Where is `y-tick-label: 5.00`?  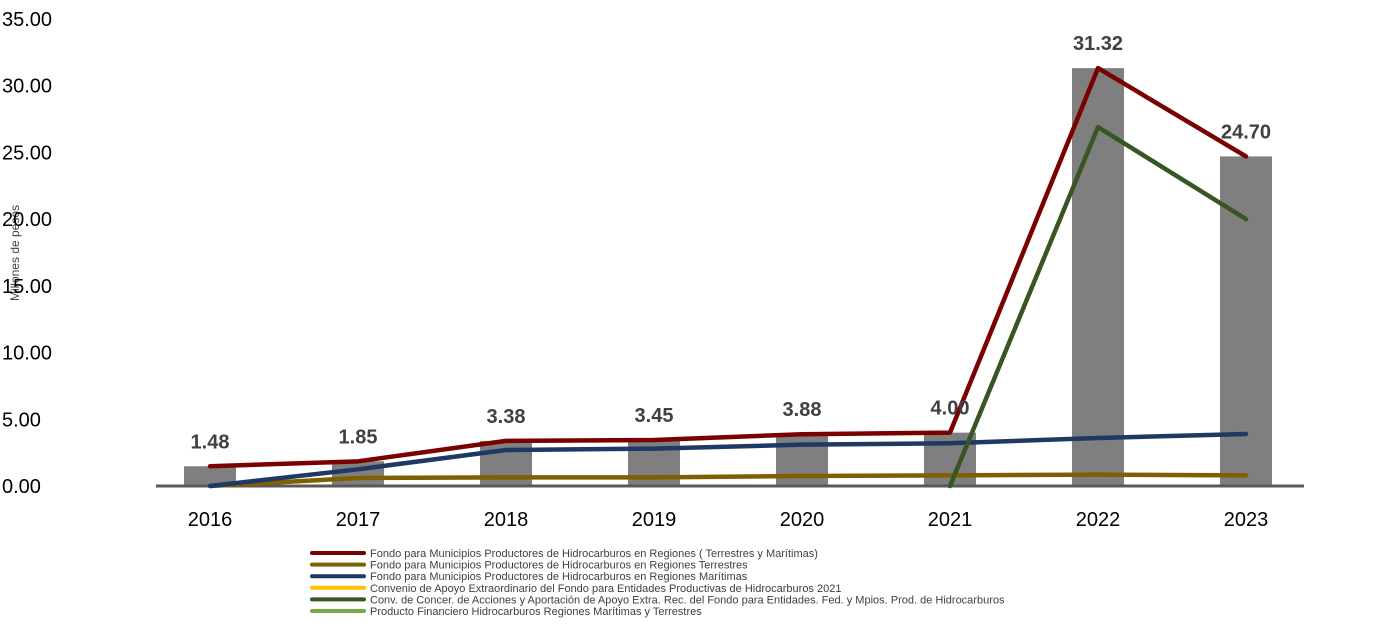
y-tick-label: 5.00 is located at coordinates (21, 420).